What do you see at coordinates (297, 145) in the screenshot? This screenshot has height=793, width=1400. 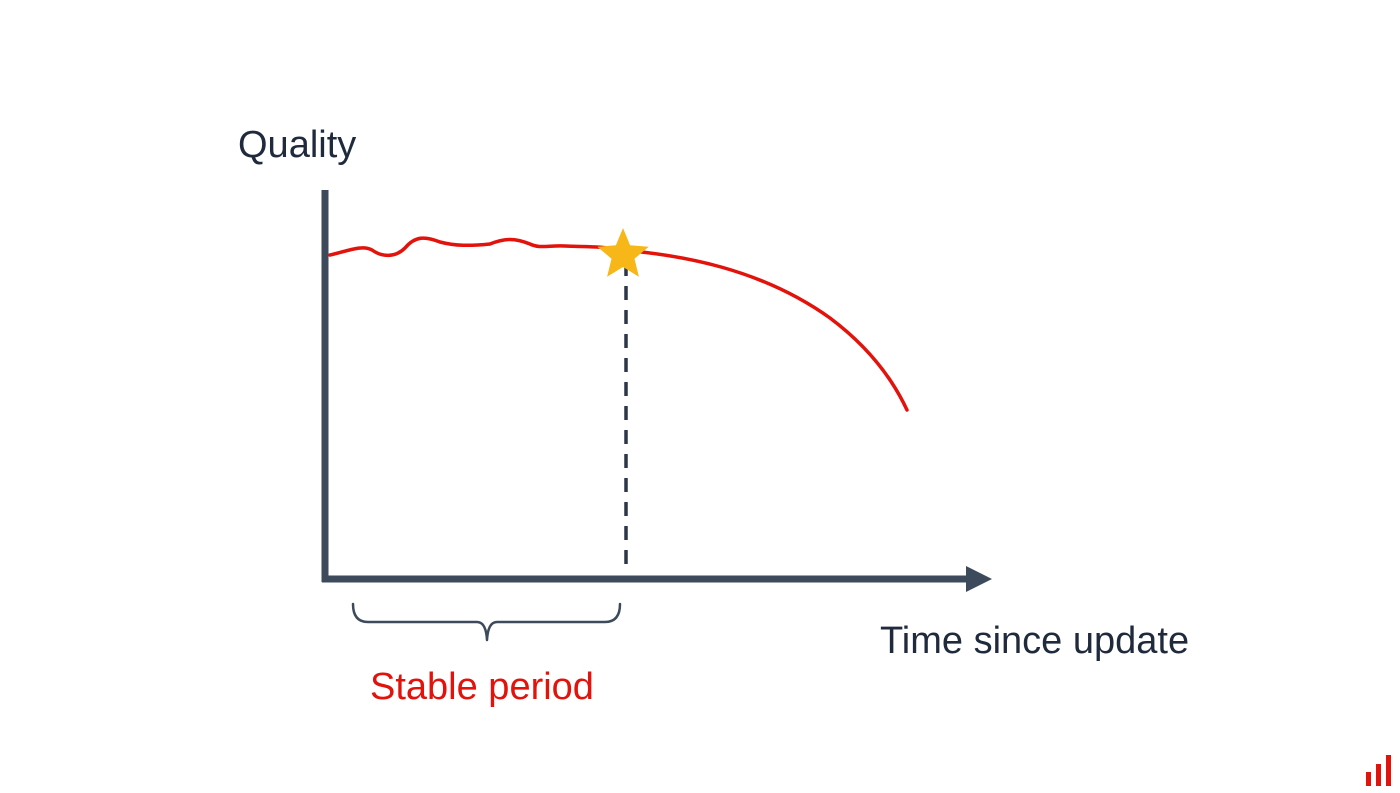 I see `y-axis-label: Quality` at bounding box center [297, 145].